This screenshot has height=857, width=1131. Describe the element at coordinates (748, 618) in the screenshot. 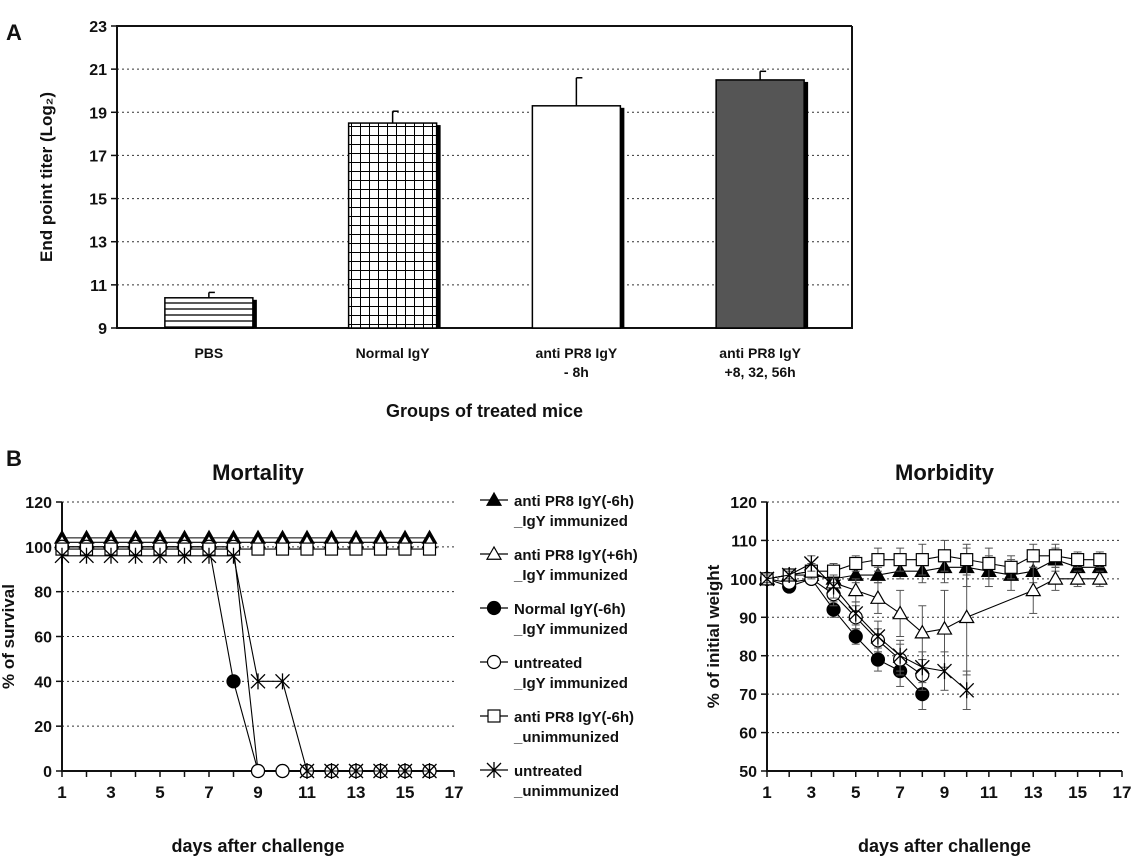

I see `y-tick-label: 90` at that location.